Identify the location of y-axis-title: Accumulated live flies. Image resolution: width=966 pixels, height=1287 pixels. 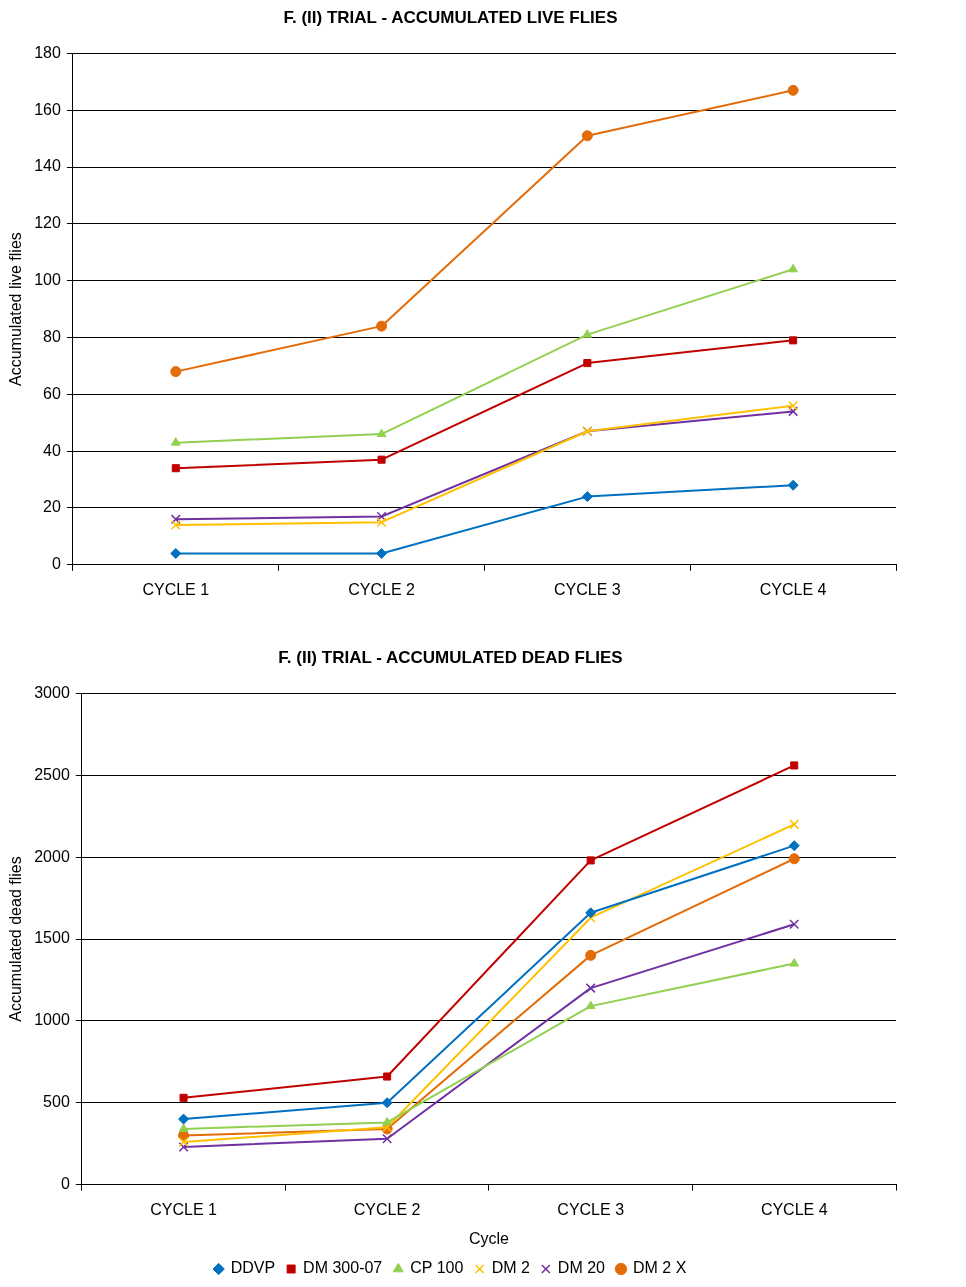
(16, 309).